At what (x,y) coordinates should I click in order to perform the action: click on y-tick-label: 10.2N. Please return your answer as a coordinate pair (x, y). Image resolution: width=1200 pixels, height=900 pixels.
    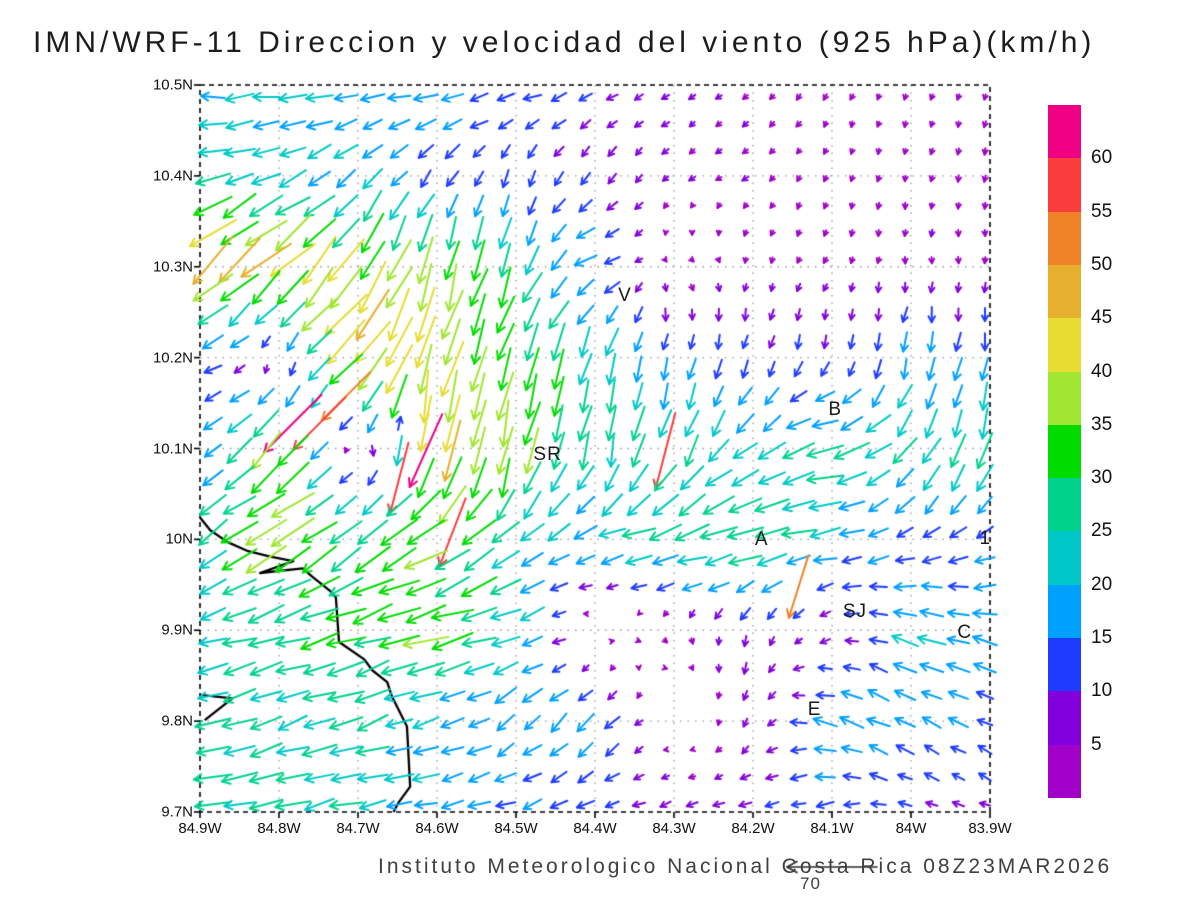
    Looking at the image, I should click on (172, 358).